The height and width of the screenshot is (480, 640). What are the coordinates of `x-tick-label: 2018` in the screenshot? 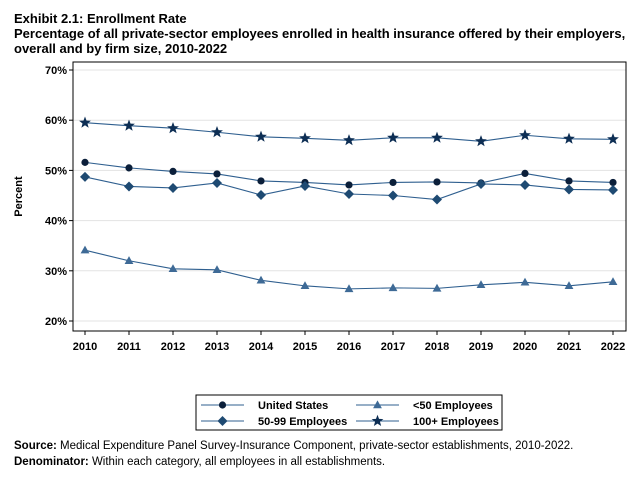 It's located at (437, 347).